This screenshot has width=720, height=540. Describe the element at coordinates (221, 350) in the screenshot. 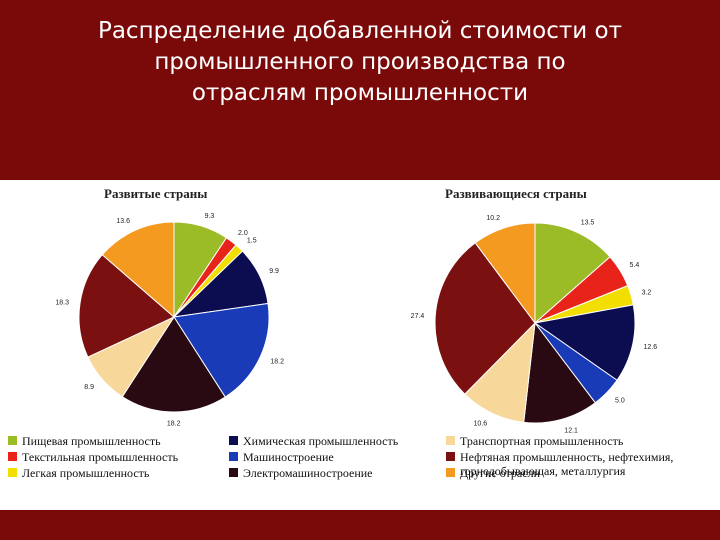

I see `pie-slice-developed-machinery` at that location.